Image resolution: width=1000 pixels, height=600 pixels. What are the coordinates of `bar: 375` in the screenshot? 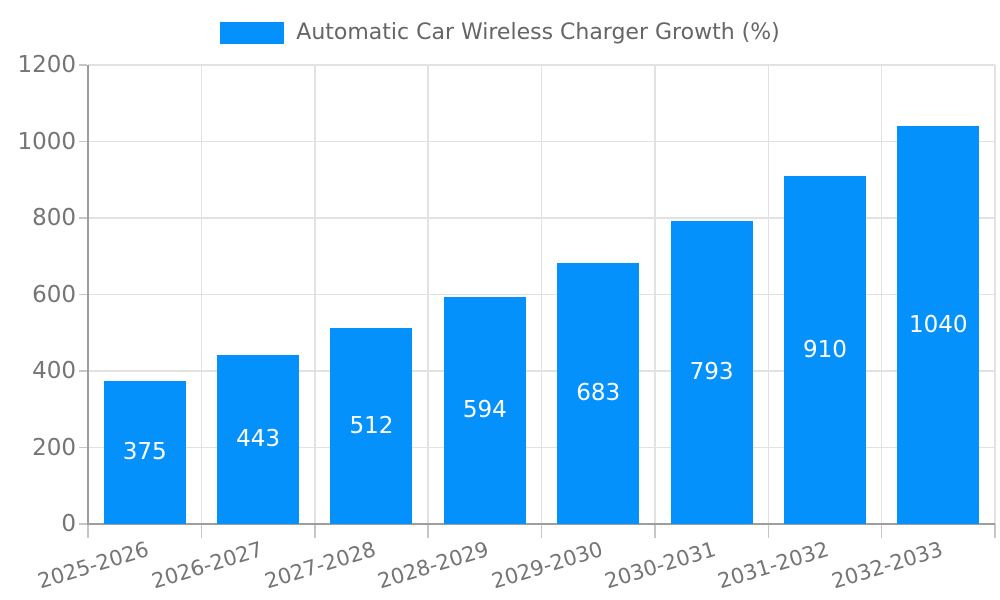 It's located at (144, 452).